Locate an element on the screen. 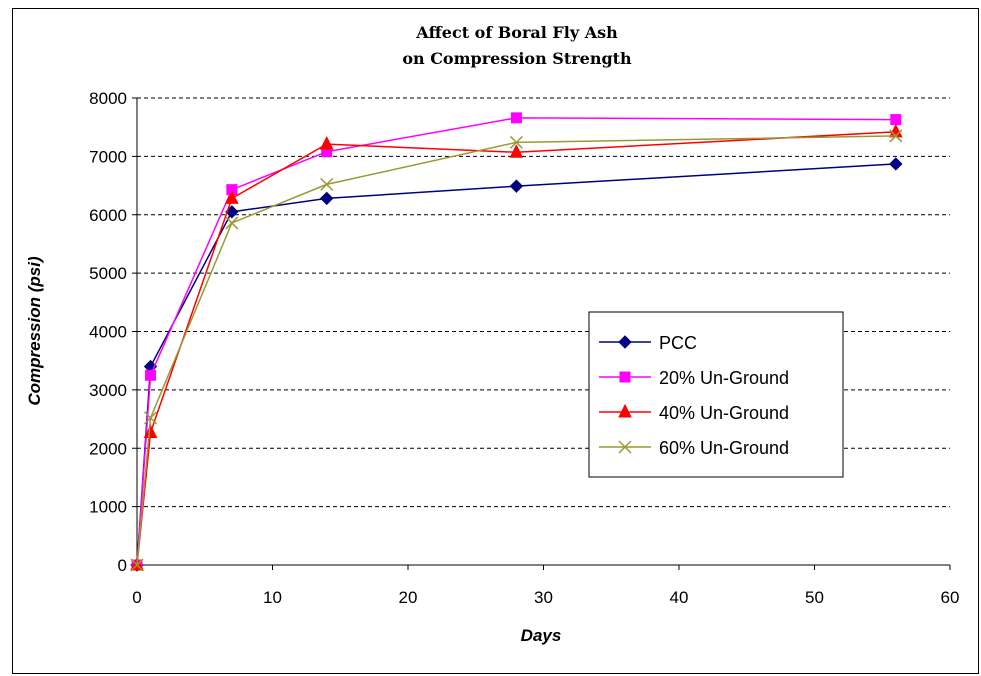 This screenshot has height=676, width=981. legend-item: 40% Un-Ground is located at coordinates (694, 413).